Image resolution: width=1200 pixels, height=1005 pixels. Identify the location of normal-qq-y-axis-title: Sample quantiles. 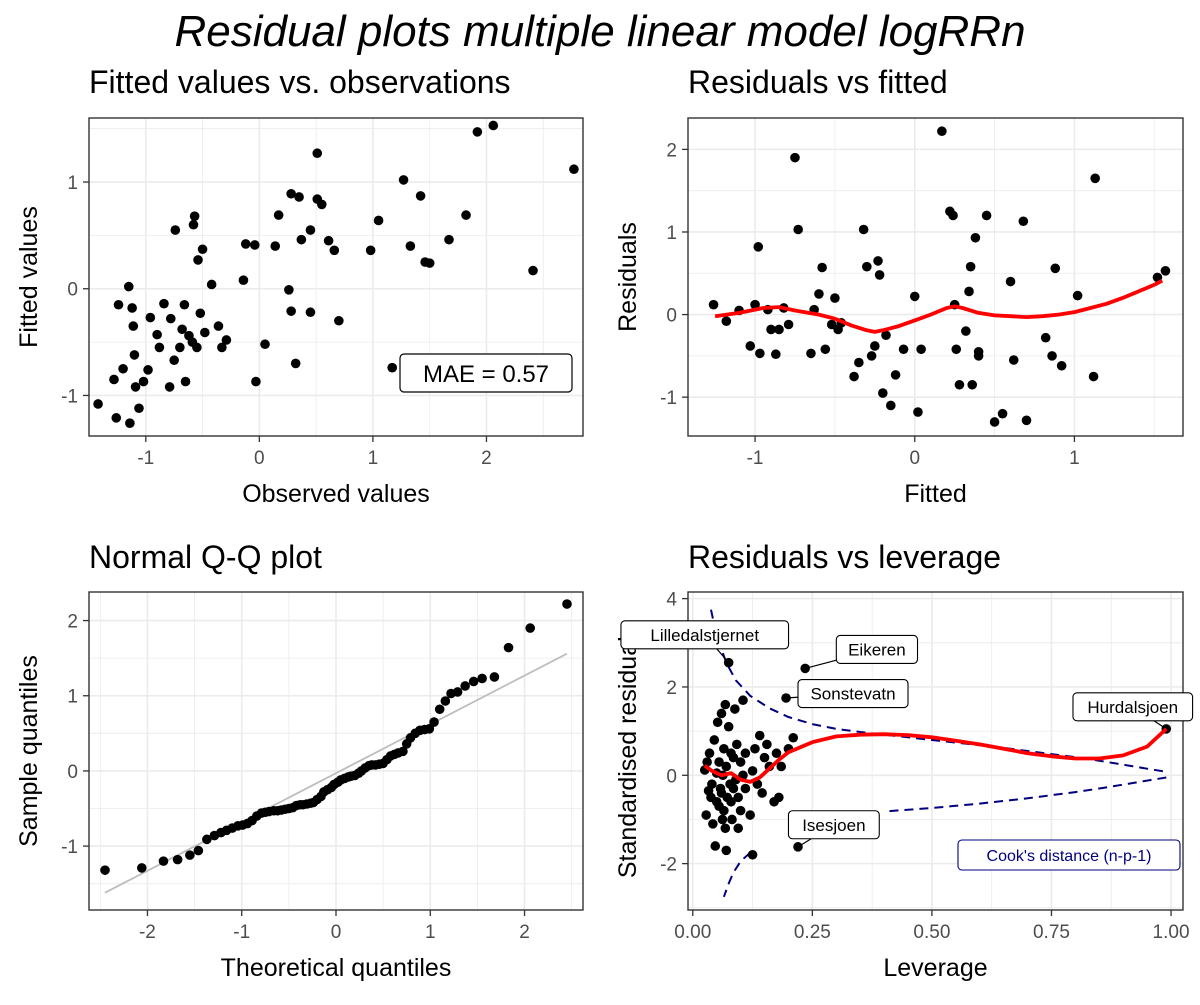
(29, 751).